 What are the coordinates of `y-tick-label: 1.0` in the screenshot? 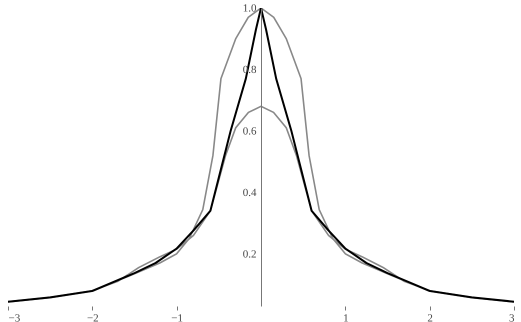 It's located at (249, 8).